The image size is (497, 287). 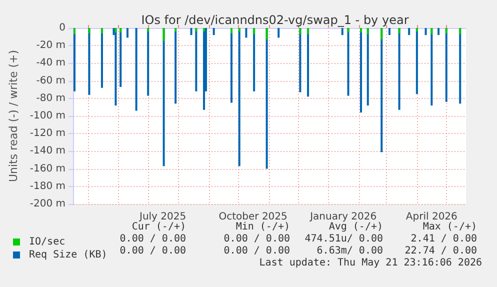 I want to click on text: 6.63m/ 0.00, so click(x=350, y=251).